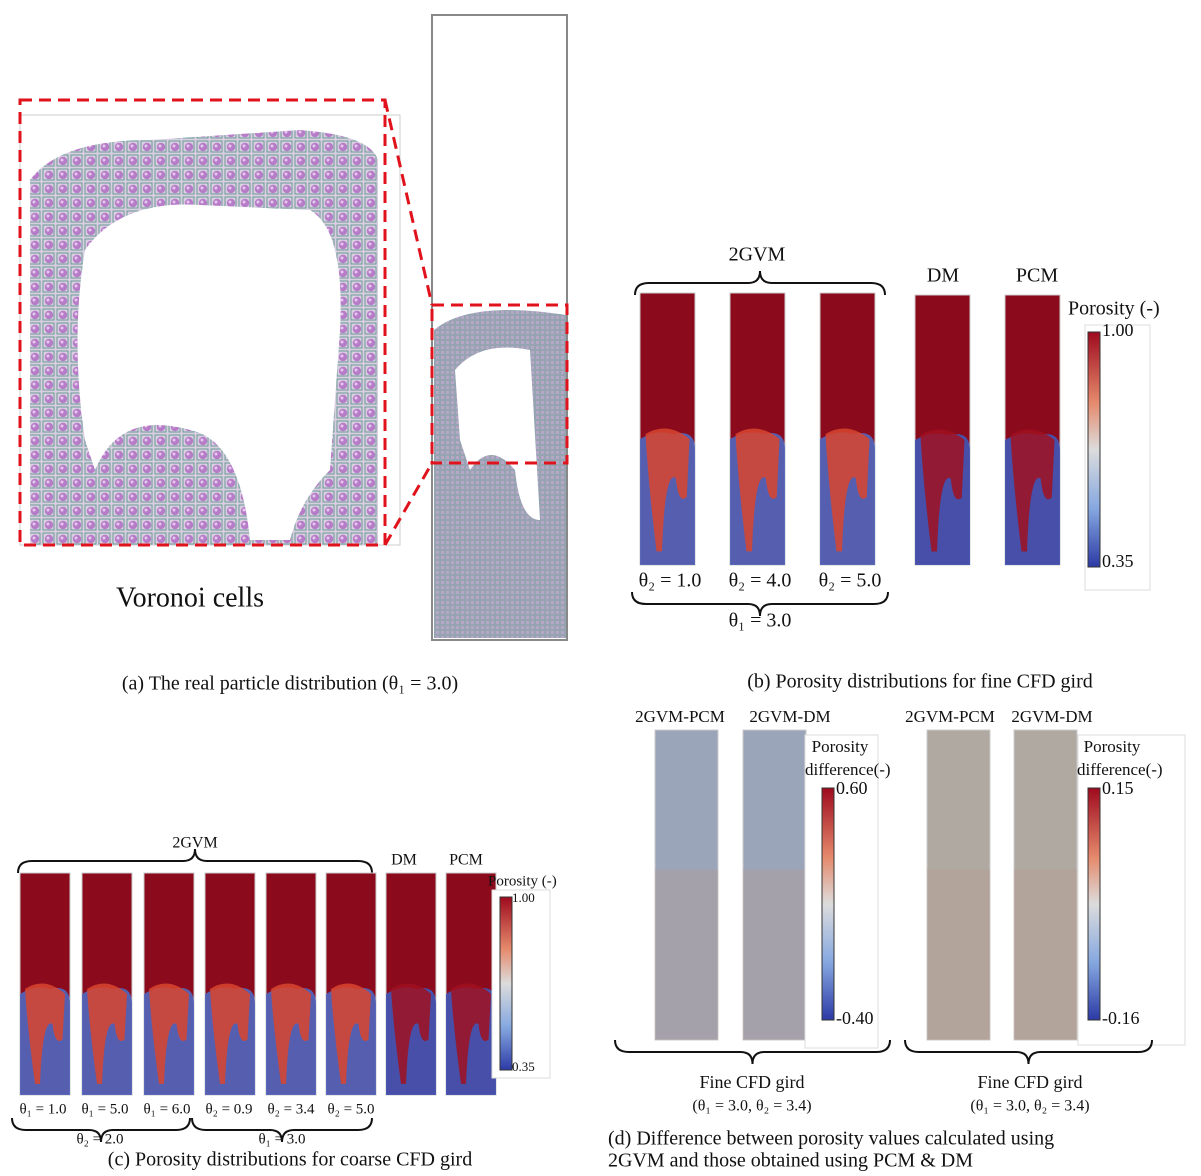  Describe the element at coordinates (476, 327) in the screenshot. I see `particle-column` at that location.